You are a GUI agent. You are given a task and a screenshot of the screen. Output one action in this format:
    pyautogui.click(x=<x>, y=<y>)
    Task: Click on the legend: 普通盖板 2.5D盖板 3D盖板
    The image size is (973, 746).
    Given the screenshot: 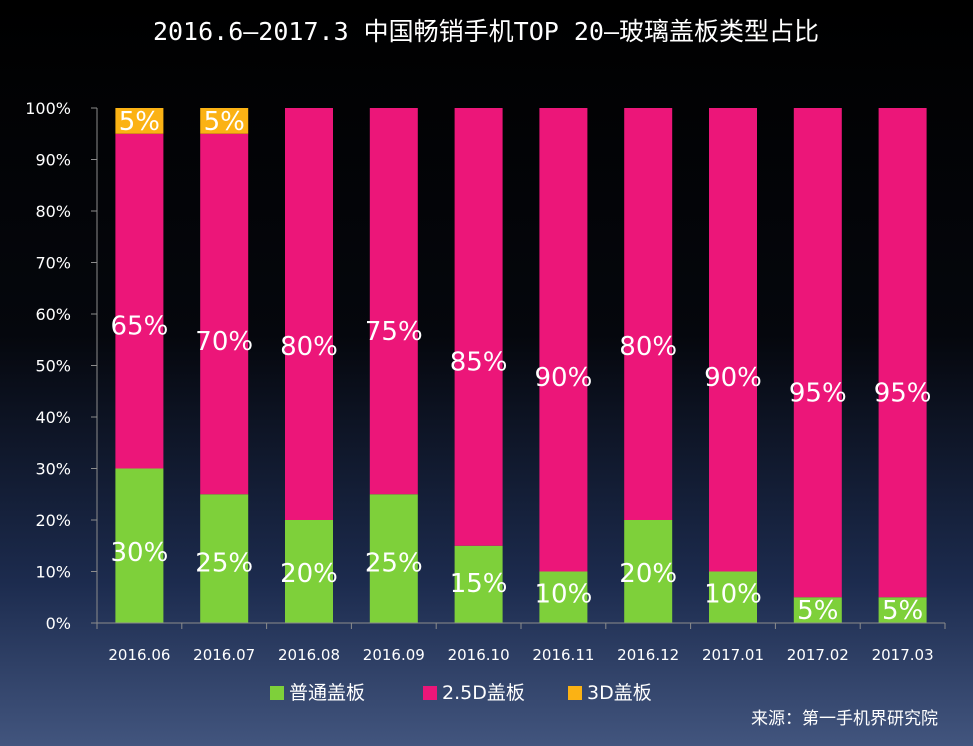 What is the action you would take?
    pyautogui.click(x=461, y=693)
    